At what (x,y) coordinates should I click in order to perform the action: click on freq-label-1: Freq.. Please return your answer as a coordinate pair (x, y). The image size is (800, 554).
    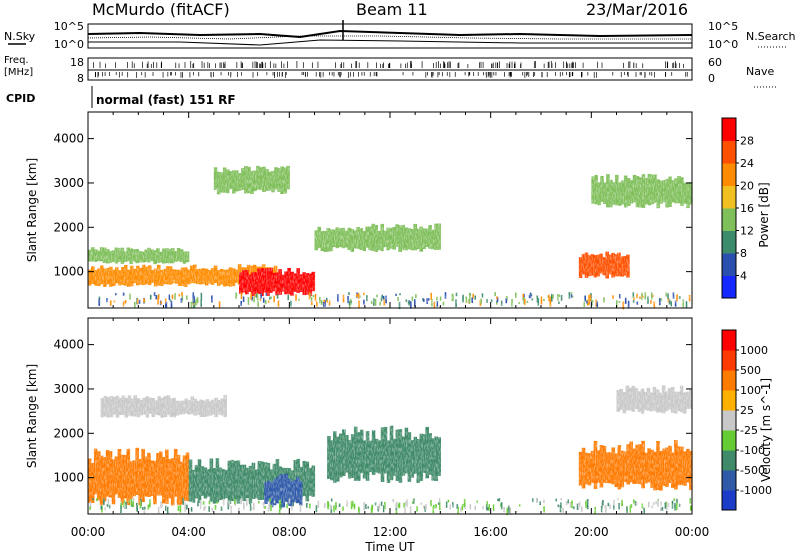
    Looking at the image, I should click on (16, 60).